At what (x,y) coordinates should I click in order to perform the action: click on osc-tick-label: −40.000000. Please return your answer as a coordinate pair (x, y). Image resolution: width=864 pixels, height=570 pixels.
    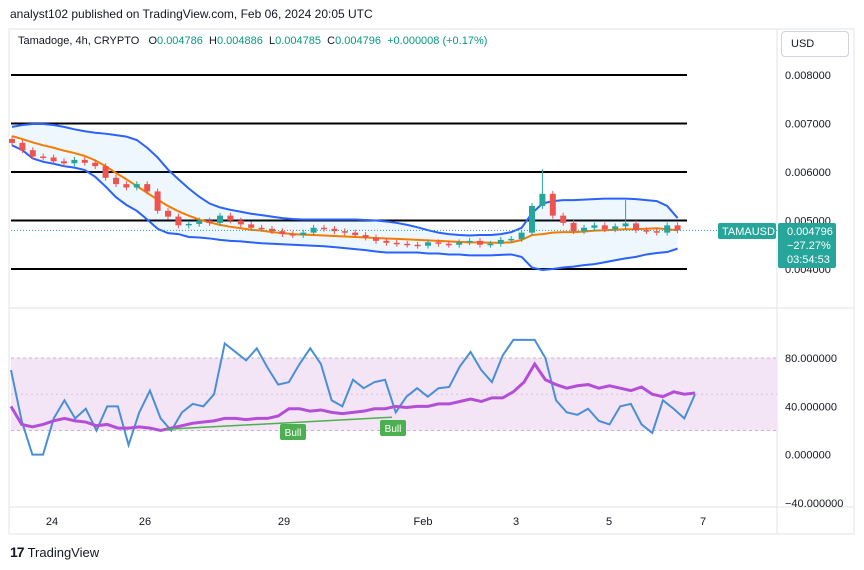
    Looking at the image, I should click on (814, 504).